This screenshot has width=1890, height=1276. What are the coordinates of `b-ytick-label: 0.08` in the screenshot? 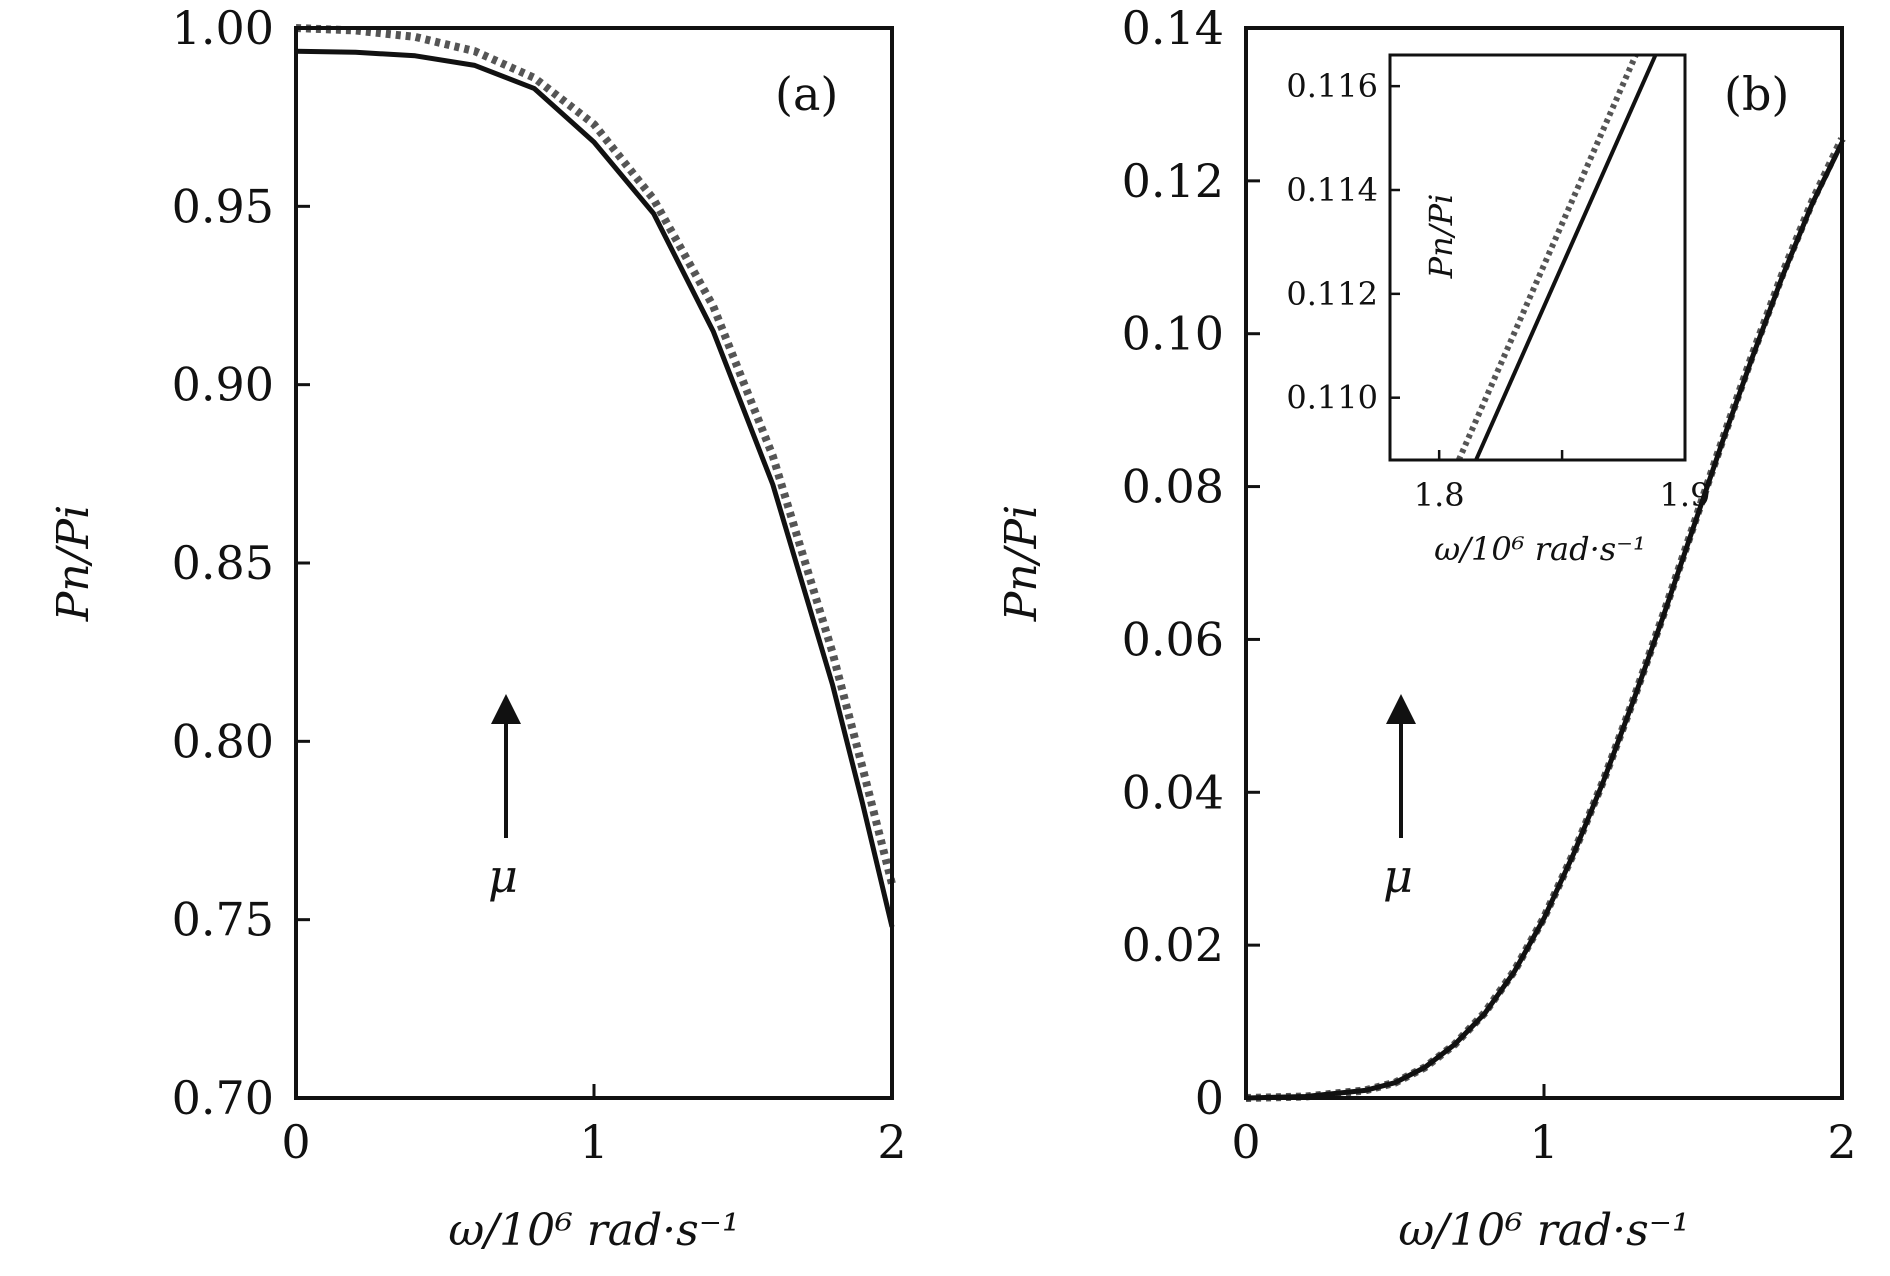 It's located at (1173, 487).